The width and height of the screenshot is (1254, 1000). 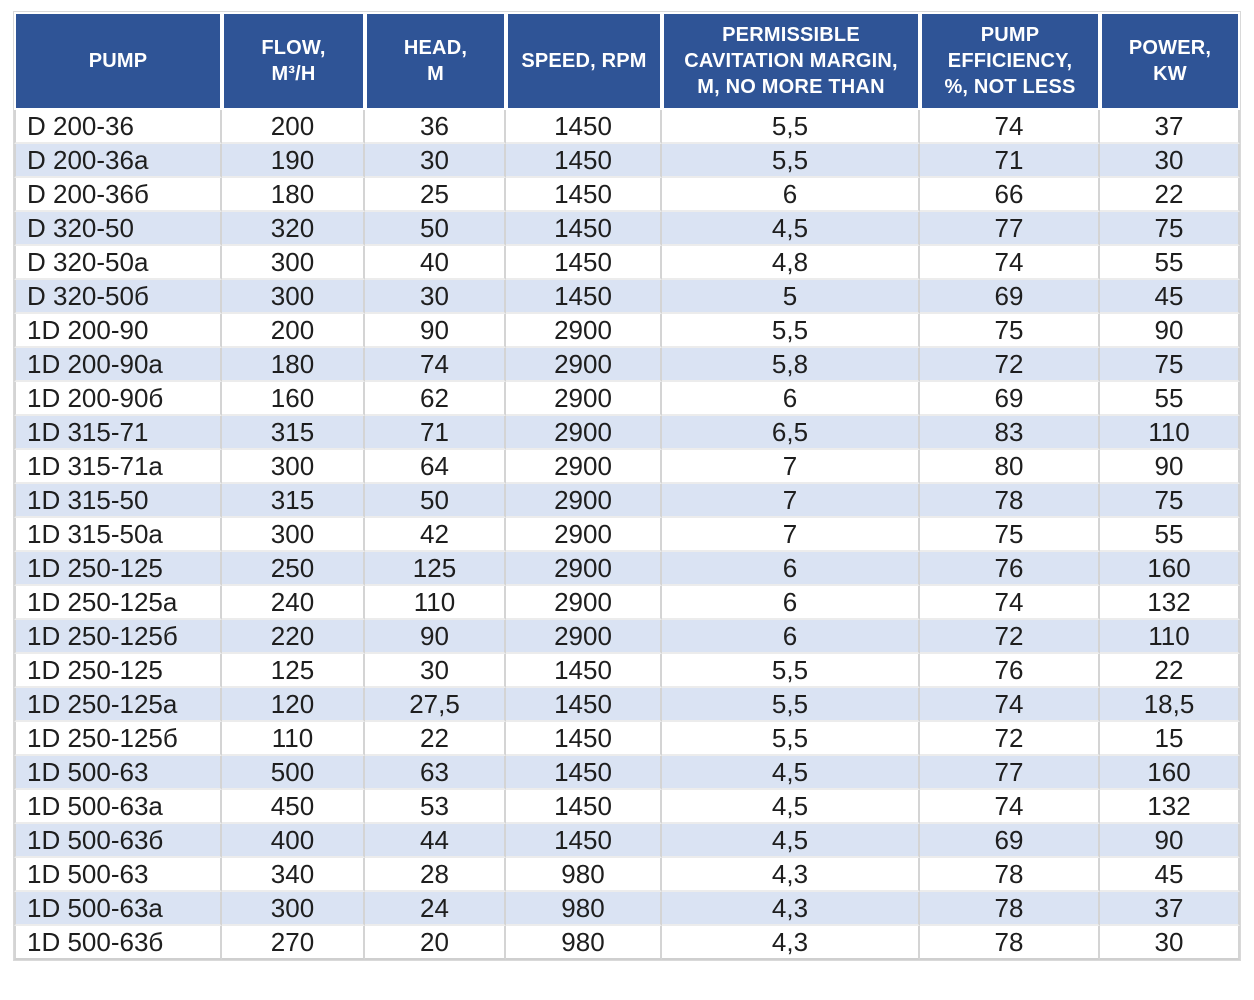 What do you see at coordinates (1170, 773) in the screenshot?
I see `cell-power: 160` at bounding box center [1170, 773].